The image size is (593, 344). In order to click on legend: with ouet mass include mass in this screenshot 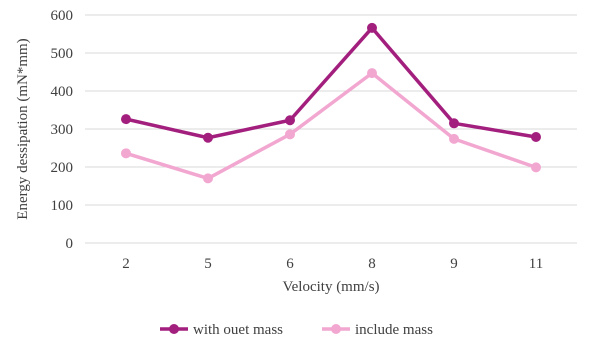, I will do `click(296, 330)`.